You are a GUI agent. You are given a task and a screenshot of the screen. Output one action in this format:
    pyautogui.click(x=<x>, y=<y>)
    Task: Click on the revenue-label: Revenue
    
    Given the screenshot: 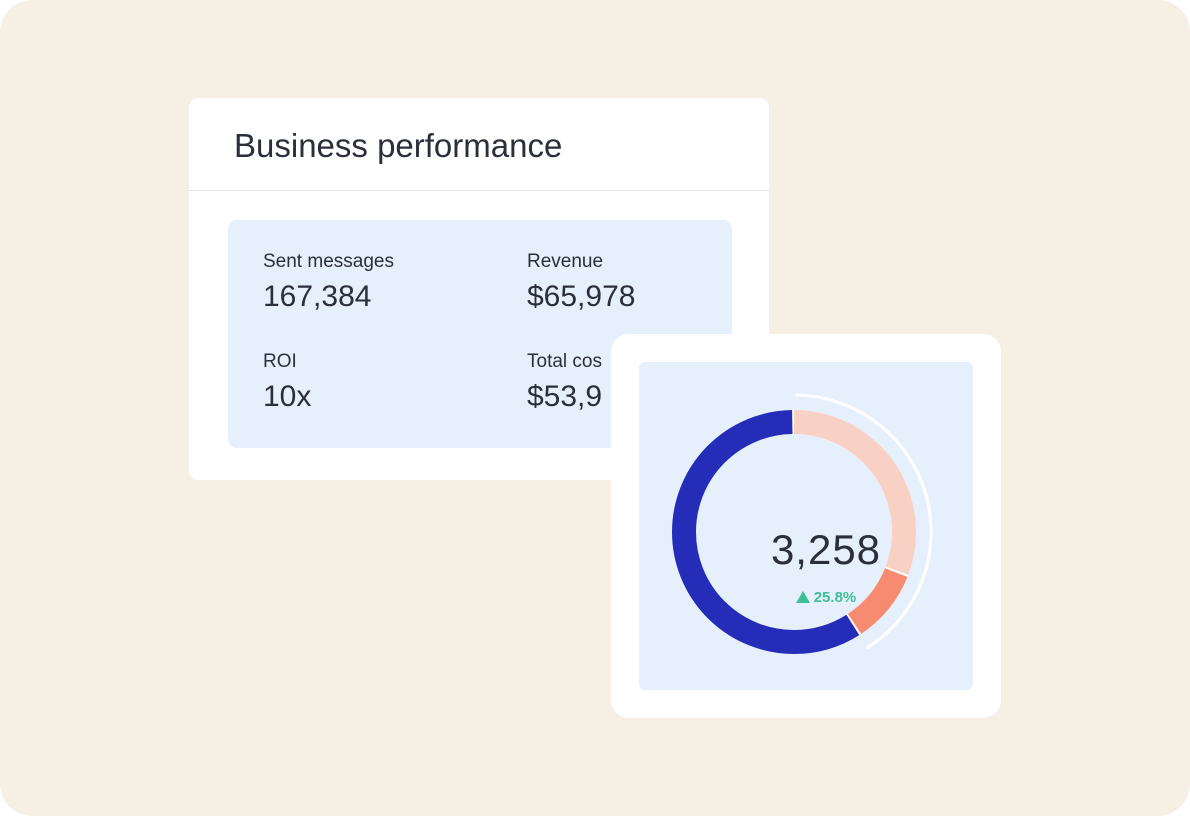 What is the action you would take?
    pyautogui.click(x=565, y=261)
    